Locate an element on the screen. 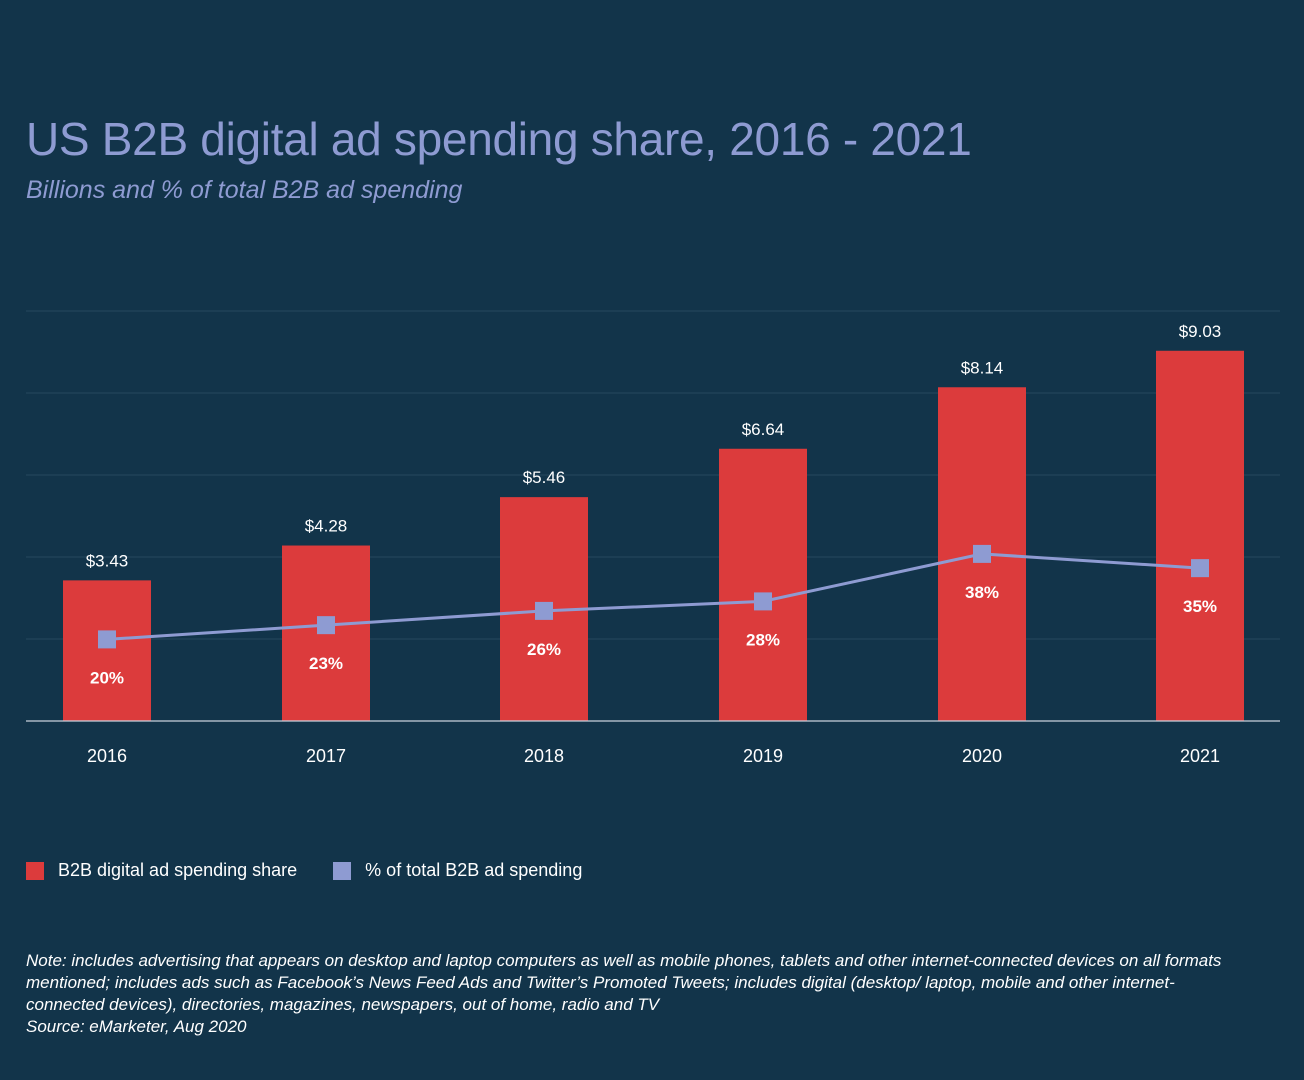  bar-value-label: $8.14 is located at coordinates (982, 367).